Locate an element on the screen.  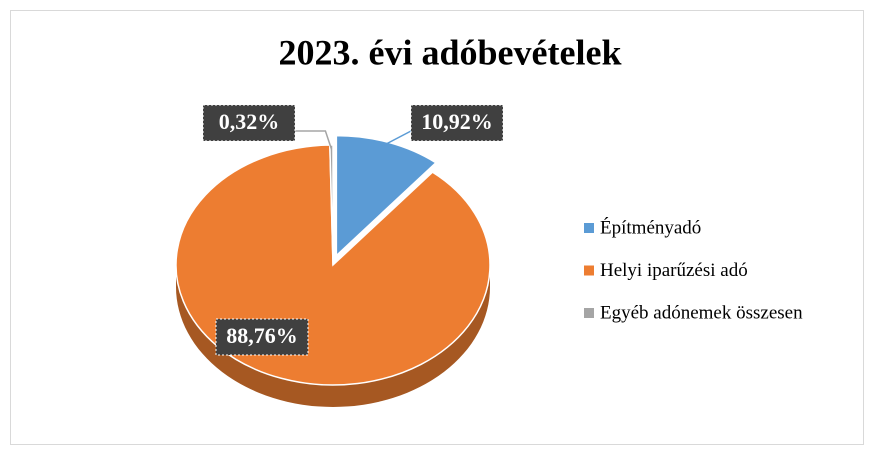
data-label: 88,76% is located at coordinates (262, 335).